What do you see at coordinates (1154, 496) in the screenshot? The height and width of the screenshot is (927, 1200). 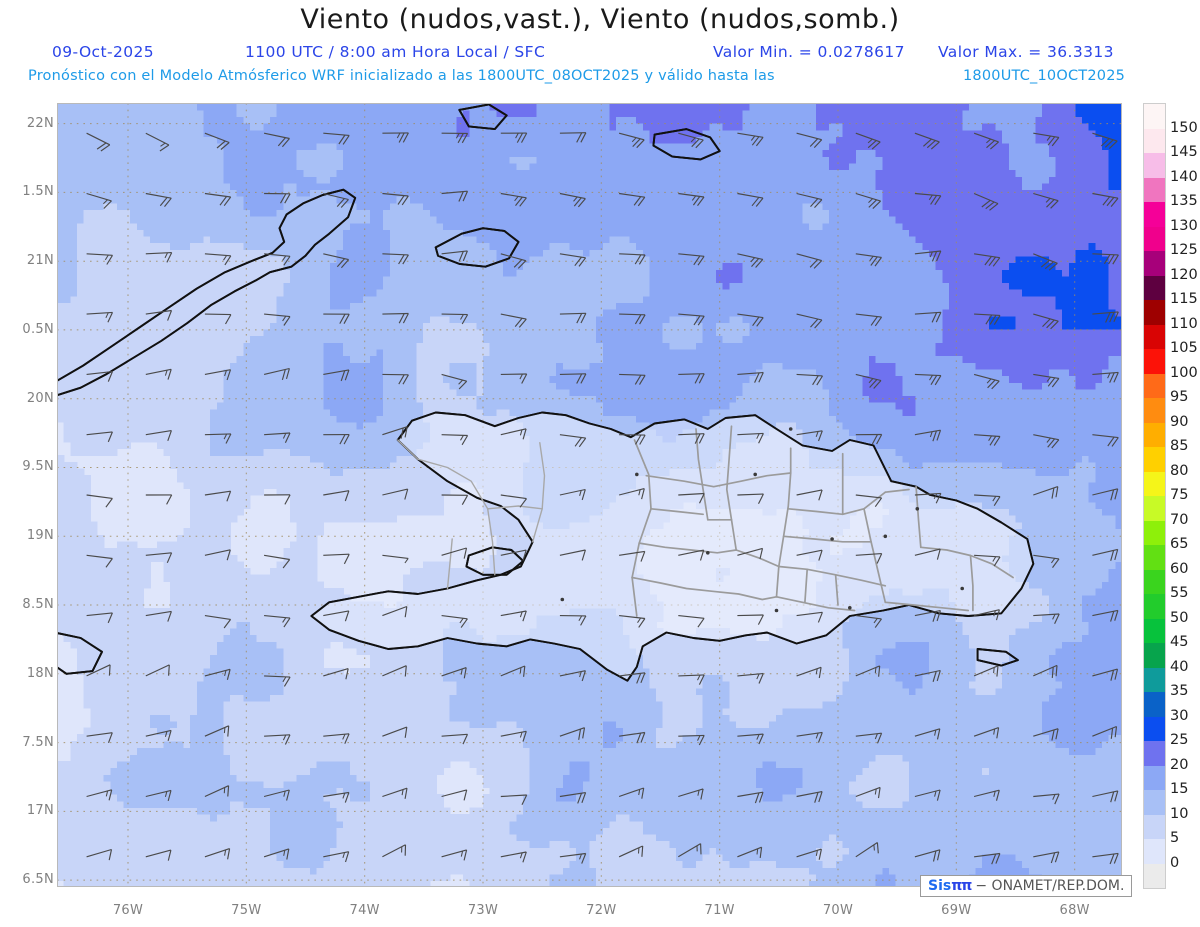 I see `colorbar` at bounding box center [1154, 496].